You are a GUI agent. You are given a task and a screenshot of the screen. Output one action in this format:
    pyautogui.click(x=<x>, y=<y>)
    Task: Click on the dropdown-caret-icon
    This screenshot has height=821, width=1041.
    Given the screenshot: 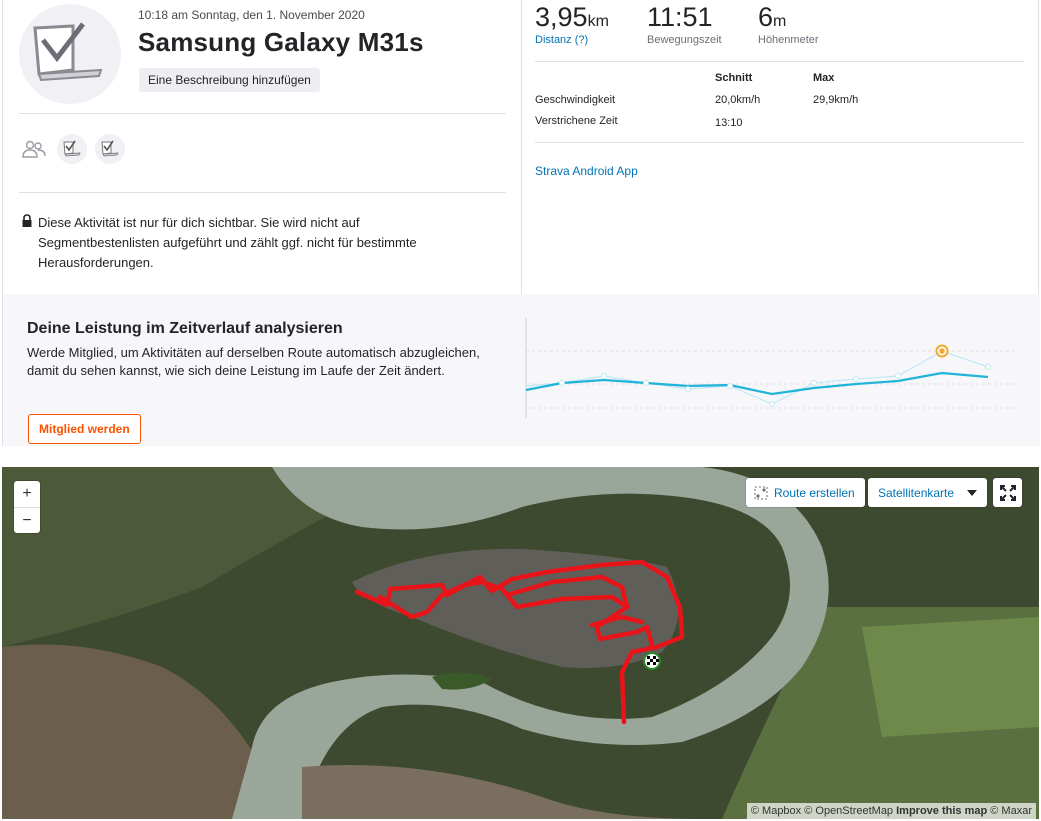 What is the action you would take?
    pyautogui.click(x=972, y=492)
    